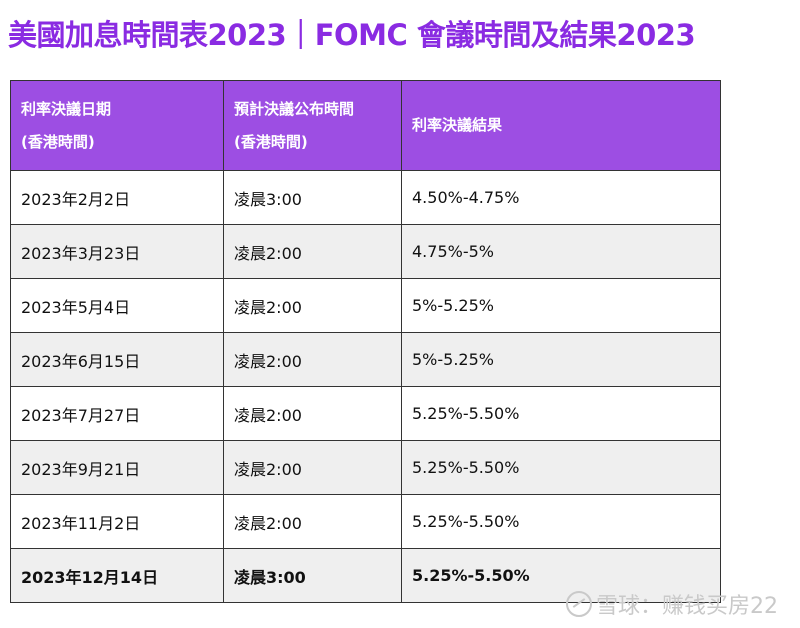 The height and width of the screenshot is (628, 800). I want to click on watermark: 雪球：赚钱买房22, so click(672, 604).